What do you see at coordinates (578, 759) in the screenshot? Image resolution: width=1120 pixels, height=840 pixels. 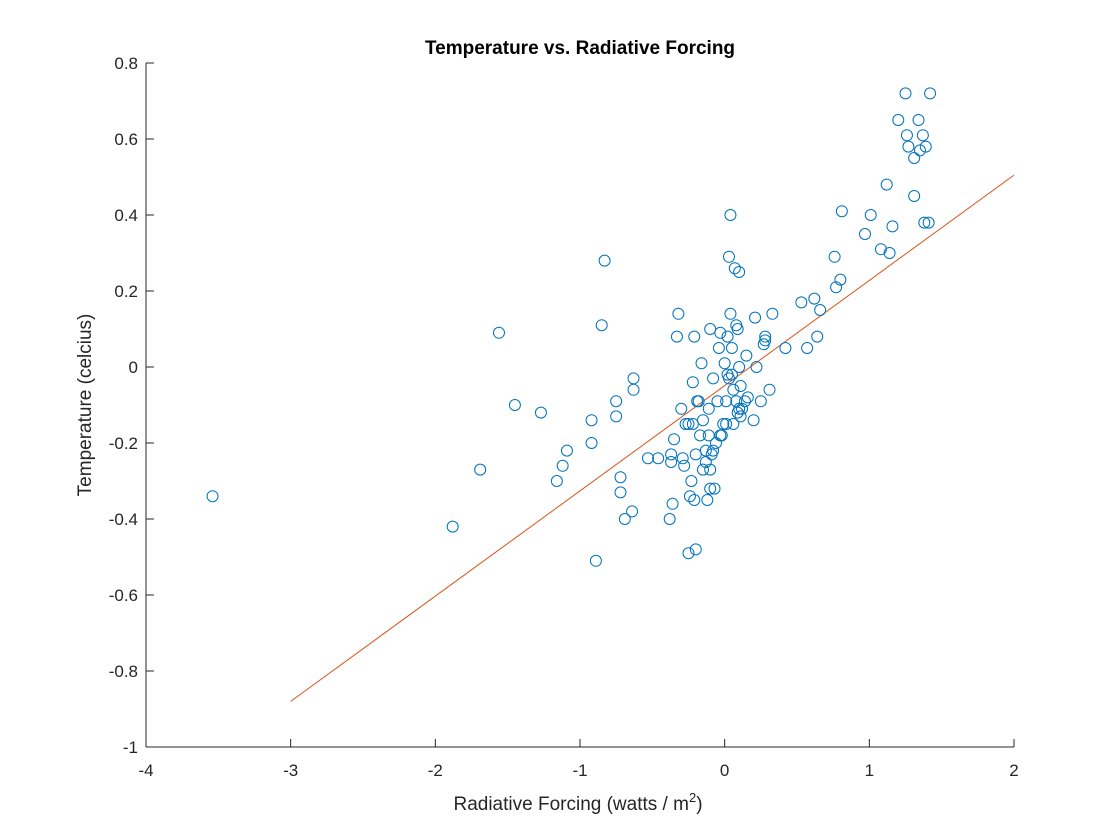 I see `x-ticks: -4 -3 -2 -1 0 1 2` at bounding box center [578, 759].